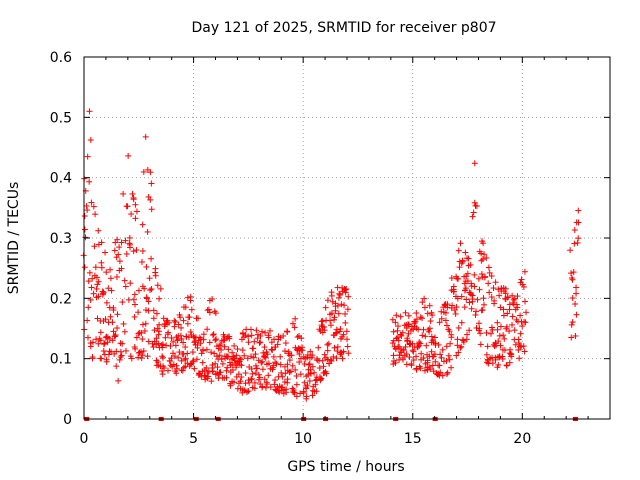  Describe the element at coordinates (61, 118) in the screenshot. I see `y-tick-label: 0.5` at that location.